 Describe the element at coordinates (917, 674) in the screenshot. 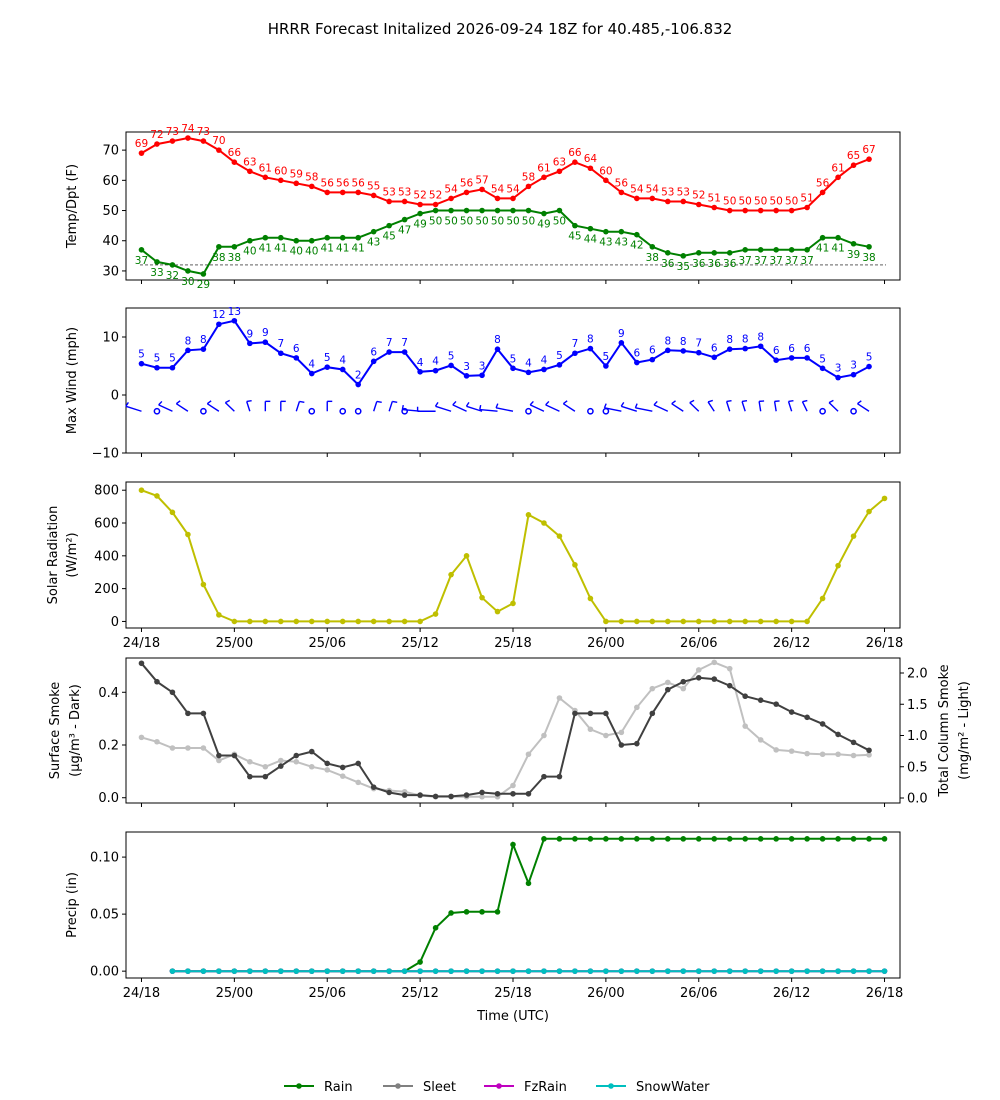

I see `y-tick-label-right: 2.0` at that location.